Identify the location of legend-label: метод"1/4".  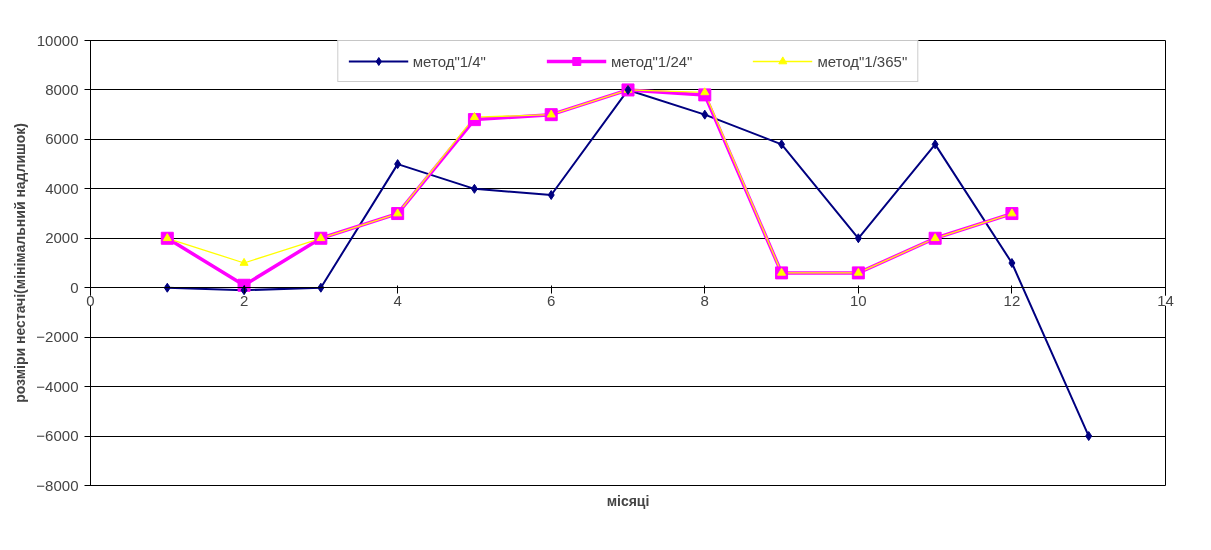
(449, 61).